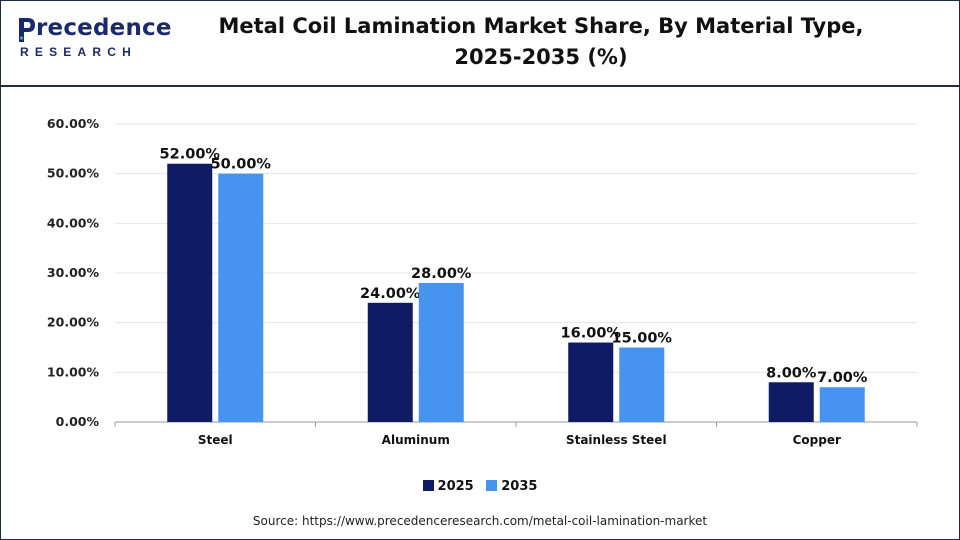 The image size is (960, 540). Describe the element at coordinates (78, 52) in the screenshot. I see `logo-subtitle: RESEARCH` at that location.